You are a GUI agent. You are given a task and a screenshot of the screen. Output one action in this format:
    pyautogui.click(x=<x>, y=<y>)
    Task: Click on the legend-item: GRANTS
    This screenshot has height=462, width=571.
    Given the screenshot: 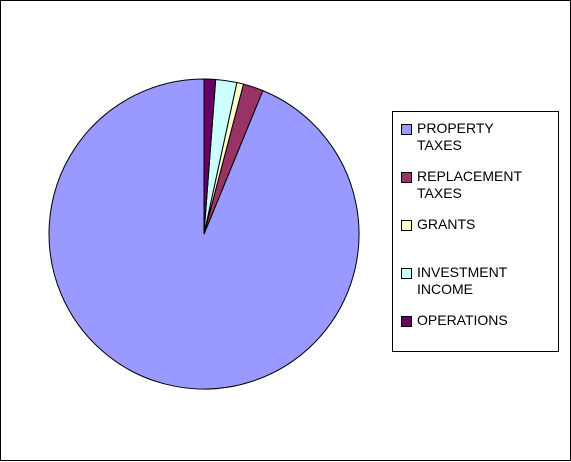 What is the action you would take?
    pyautogui.click(x=481, y=224)
    